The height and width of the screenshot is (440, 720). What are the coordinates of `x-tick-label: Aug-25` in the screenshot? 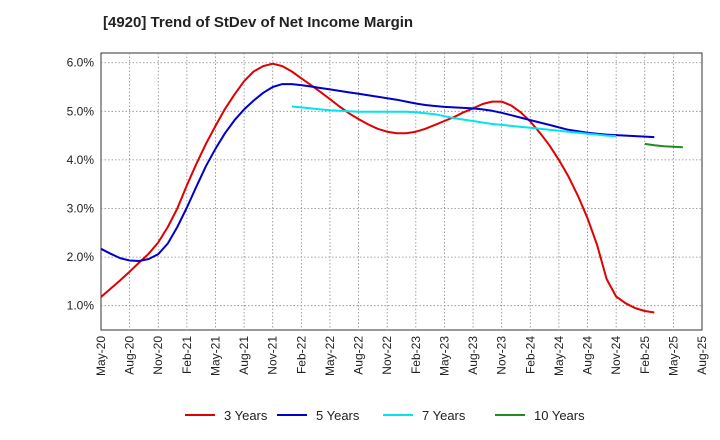 It's located at (702, 355).